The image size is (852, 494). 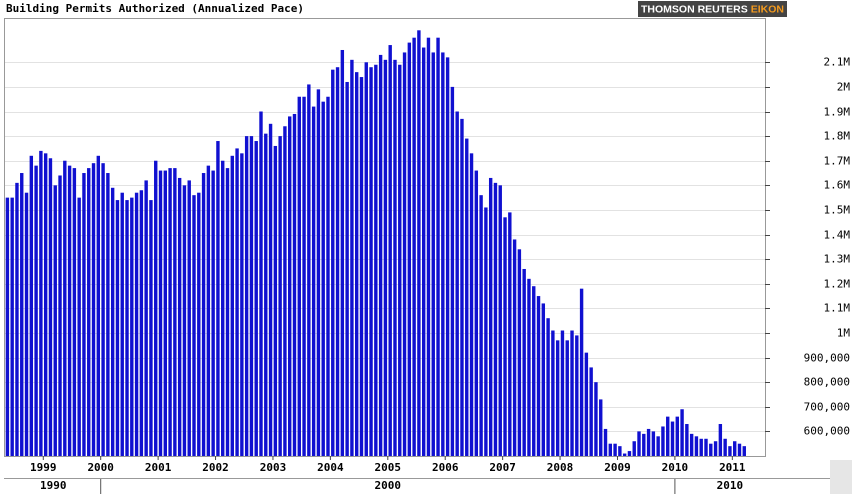 What do you see at coordinates (837, 210) in the screenshot?
I see `y-tick-label: 1.5M` at bounding box center [837, 210].